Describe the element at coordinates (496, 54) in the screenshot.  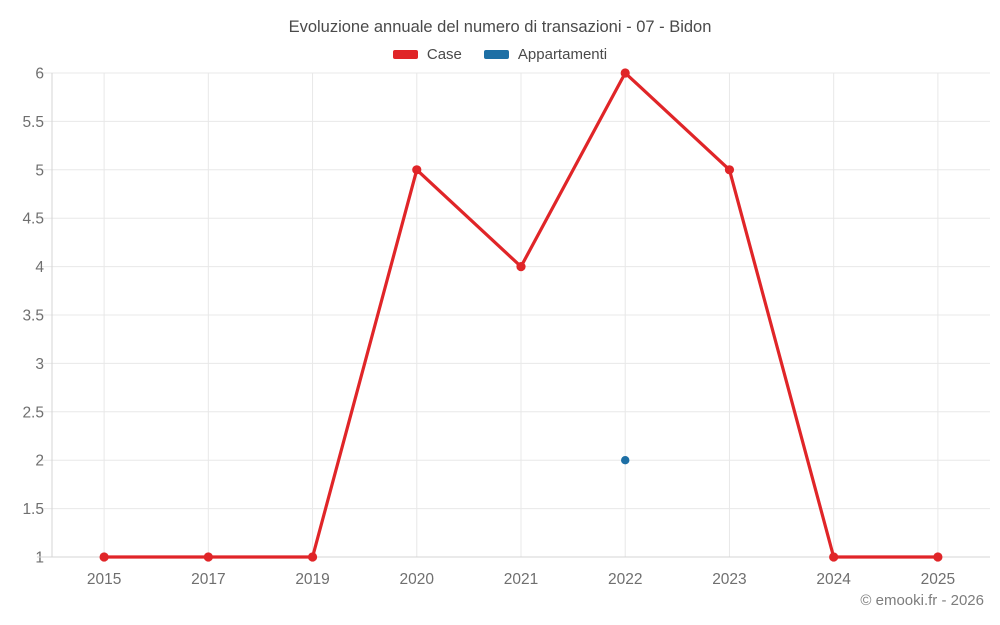
I see `legend-swatch-appartamenti` at that location.